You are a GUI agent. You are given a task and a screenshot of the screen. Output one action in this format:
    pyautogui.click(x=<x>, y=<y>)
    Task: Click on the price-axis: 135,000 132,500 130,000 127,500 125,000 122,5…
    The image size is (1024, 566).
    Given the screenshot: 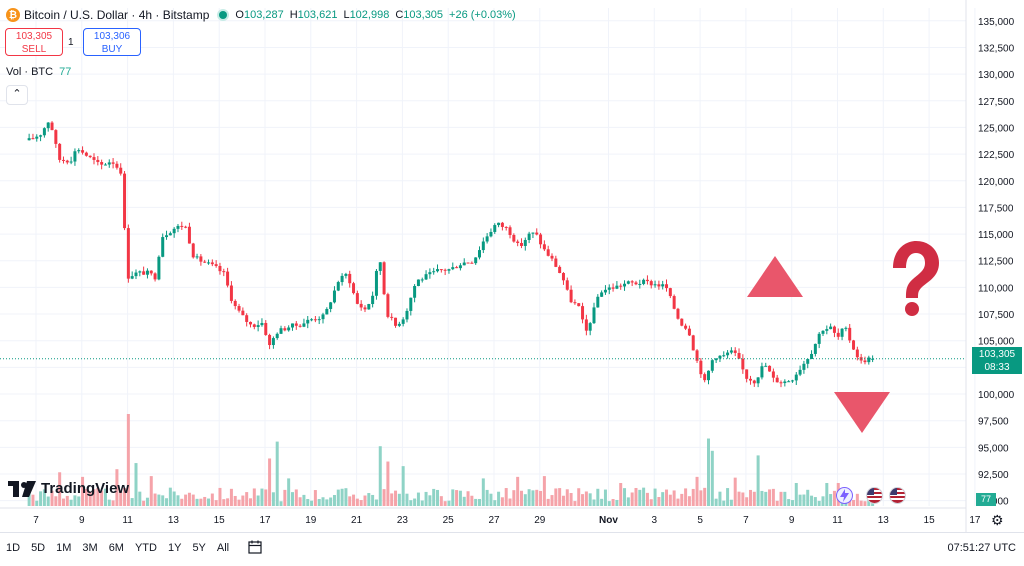 What is the action you would take?
    pyautogui.click(x=990, y=266)
    